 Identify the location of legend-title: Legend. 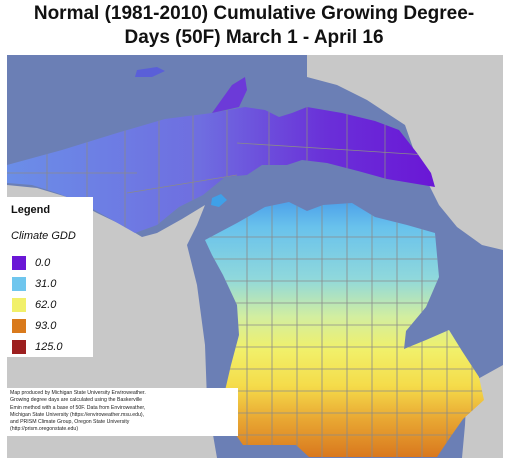
(31, 210).